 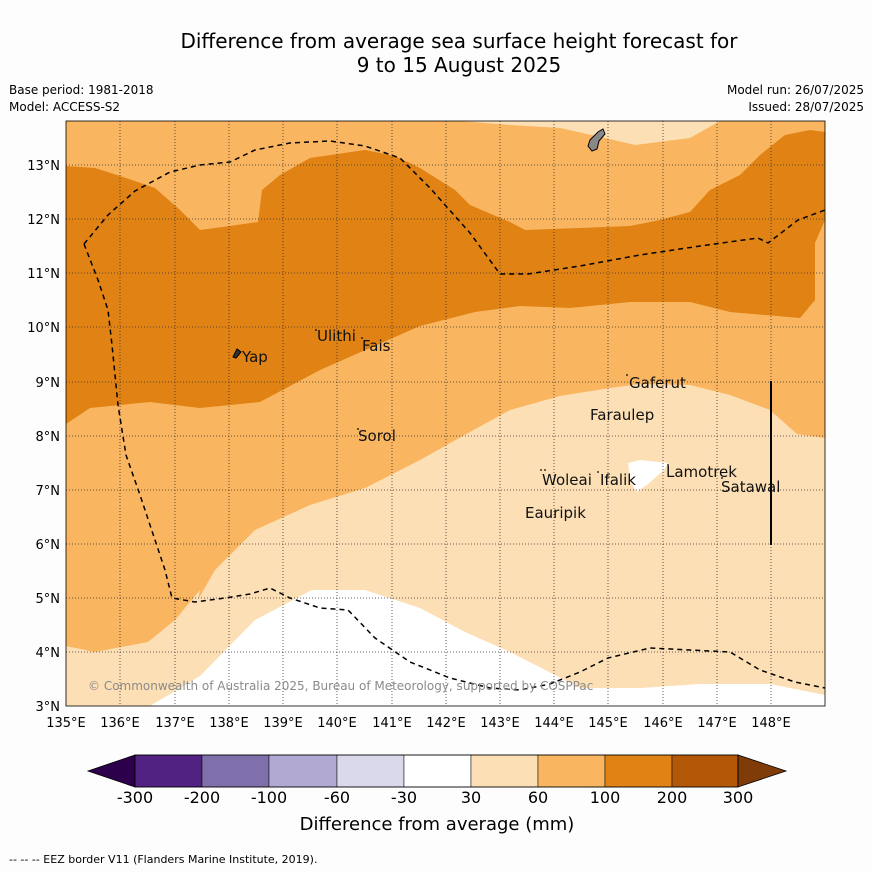 What do you see at coordinates (701, 472) in the screenshot?
I see `place-lamotrek: Lamotrek` at bounding box center [701, 472].